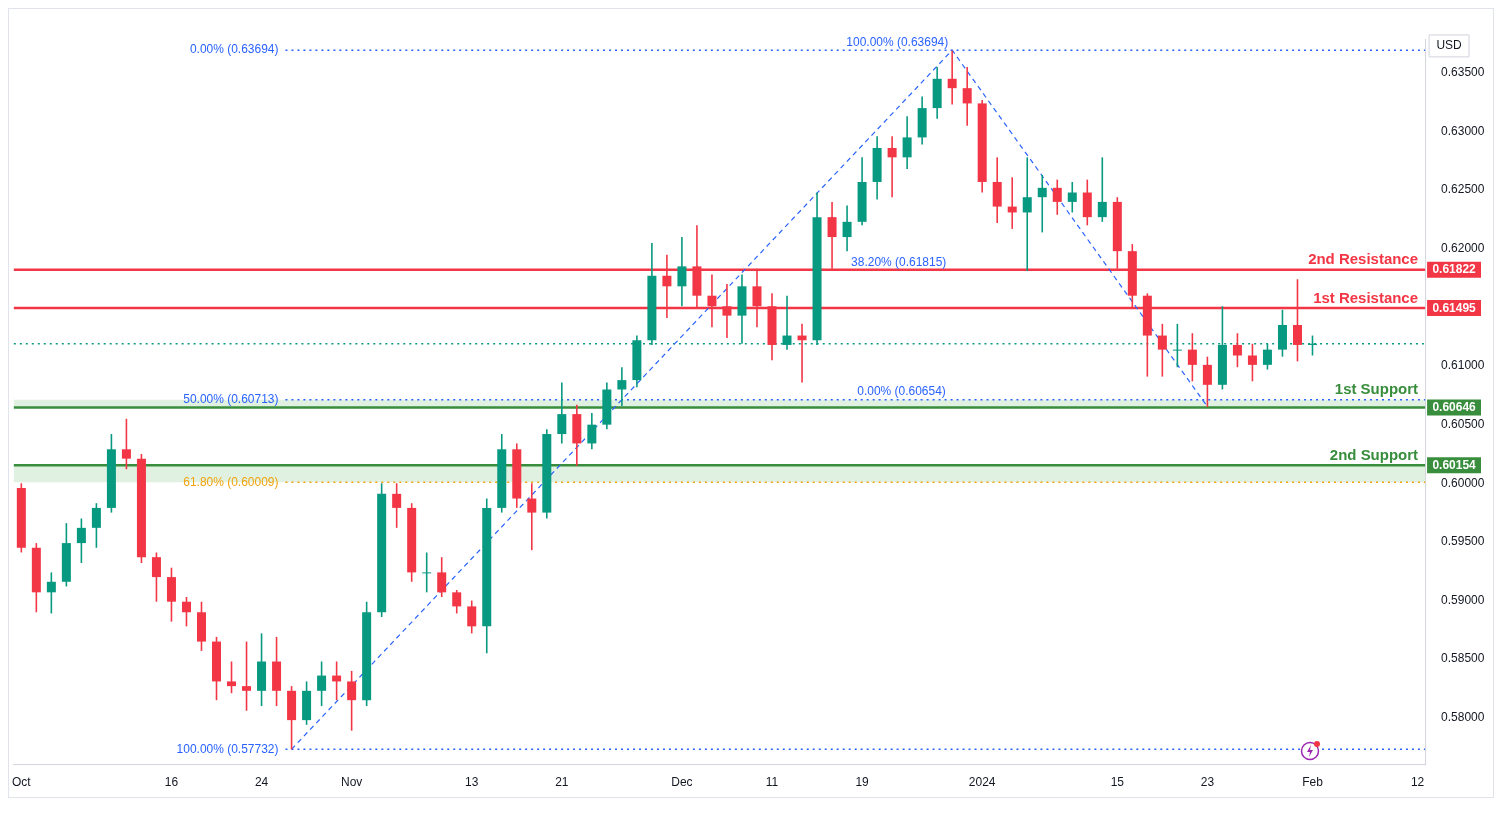  I want to click on x-tick-label: Oct, so click(22, 782).